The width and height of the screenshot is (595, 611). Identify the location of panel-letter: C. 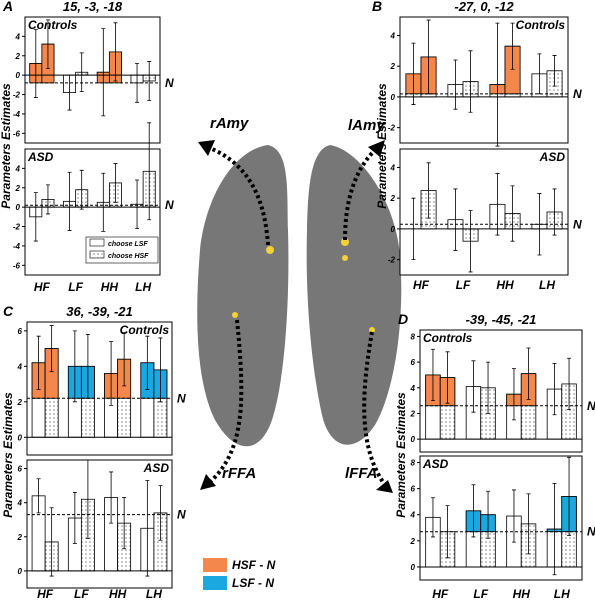
(8, 311).